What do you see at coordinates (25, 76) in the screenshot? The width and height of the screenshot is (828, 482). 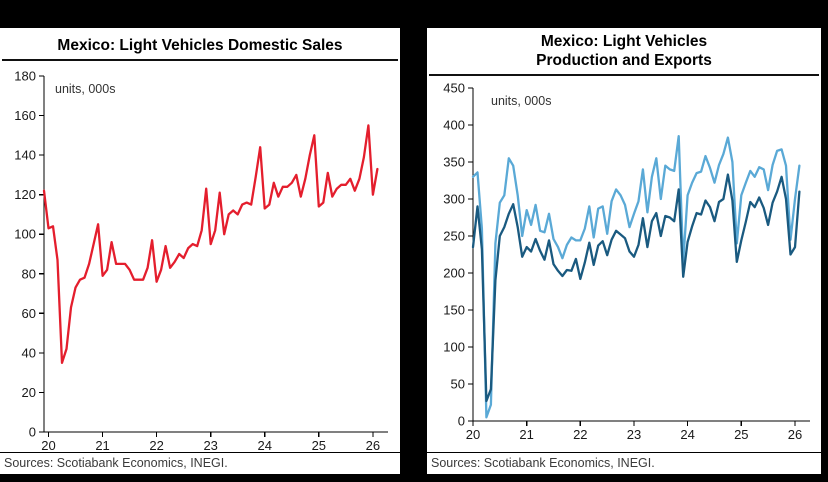 I see `svg-text: 180` at bounding box center [25, 76].